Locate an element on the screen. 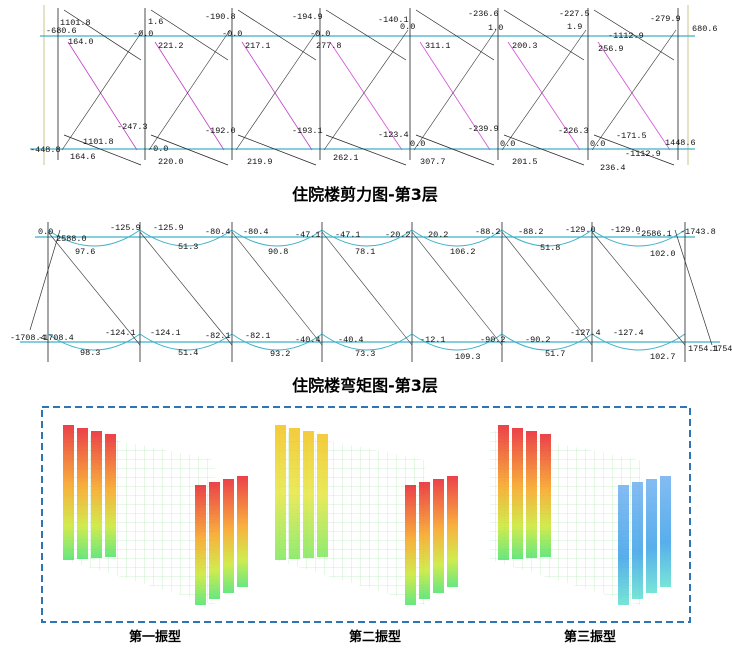  shear-label: 1.9 is located at coordinates (574, 27).